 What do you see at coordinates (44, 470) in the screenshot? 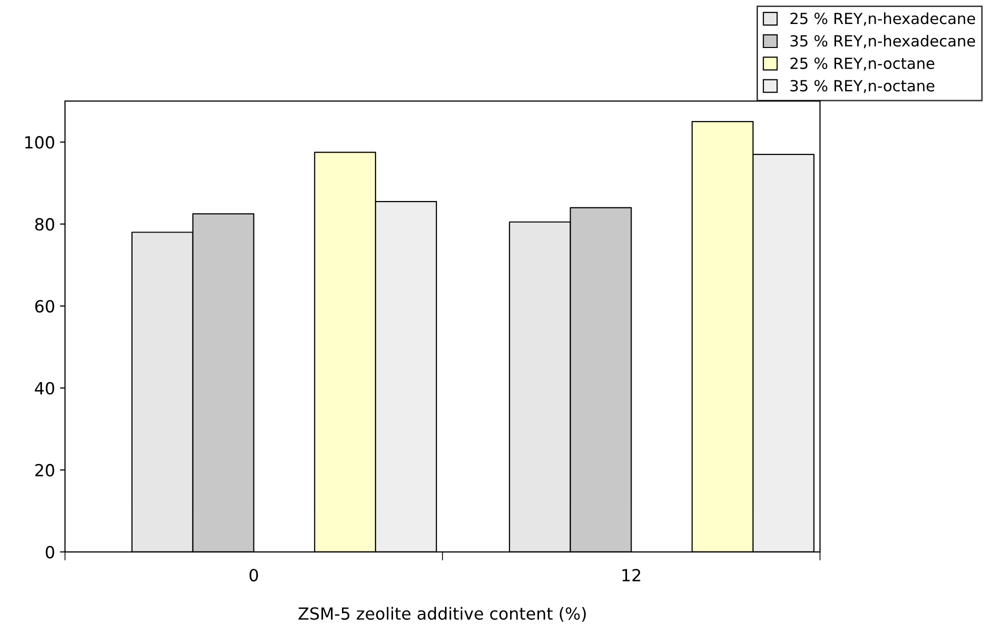
I see `y-tick-label: 20` at bounding box center [44, 470].